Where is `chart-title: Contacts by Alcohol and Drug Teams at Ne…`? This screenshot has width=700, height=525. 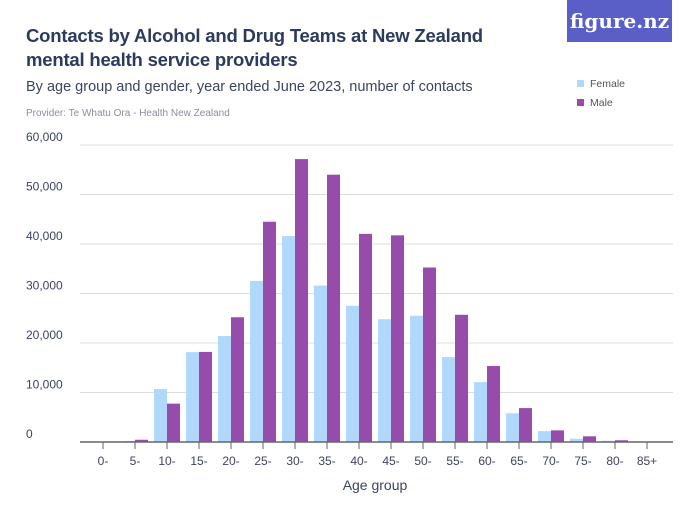 chart-title: Contacts by Alcohol and Drug Teams at Ne… is located at coordinates (254, 47).